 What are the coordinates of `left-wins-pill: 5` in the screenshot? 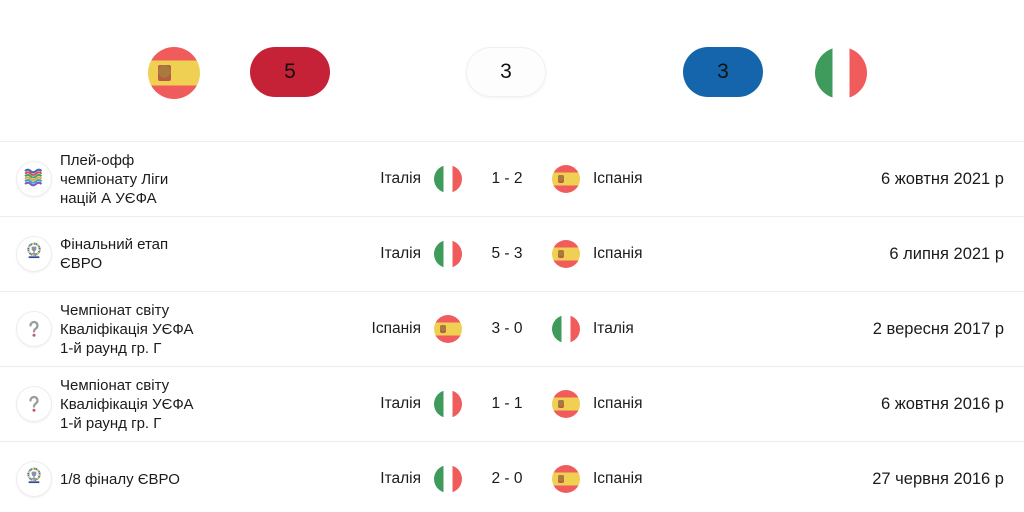 It's located at (290, 72).